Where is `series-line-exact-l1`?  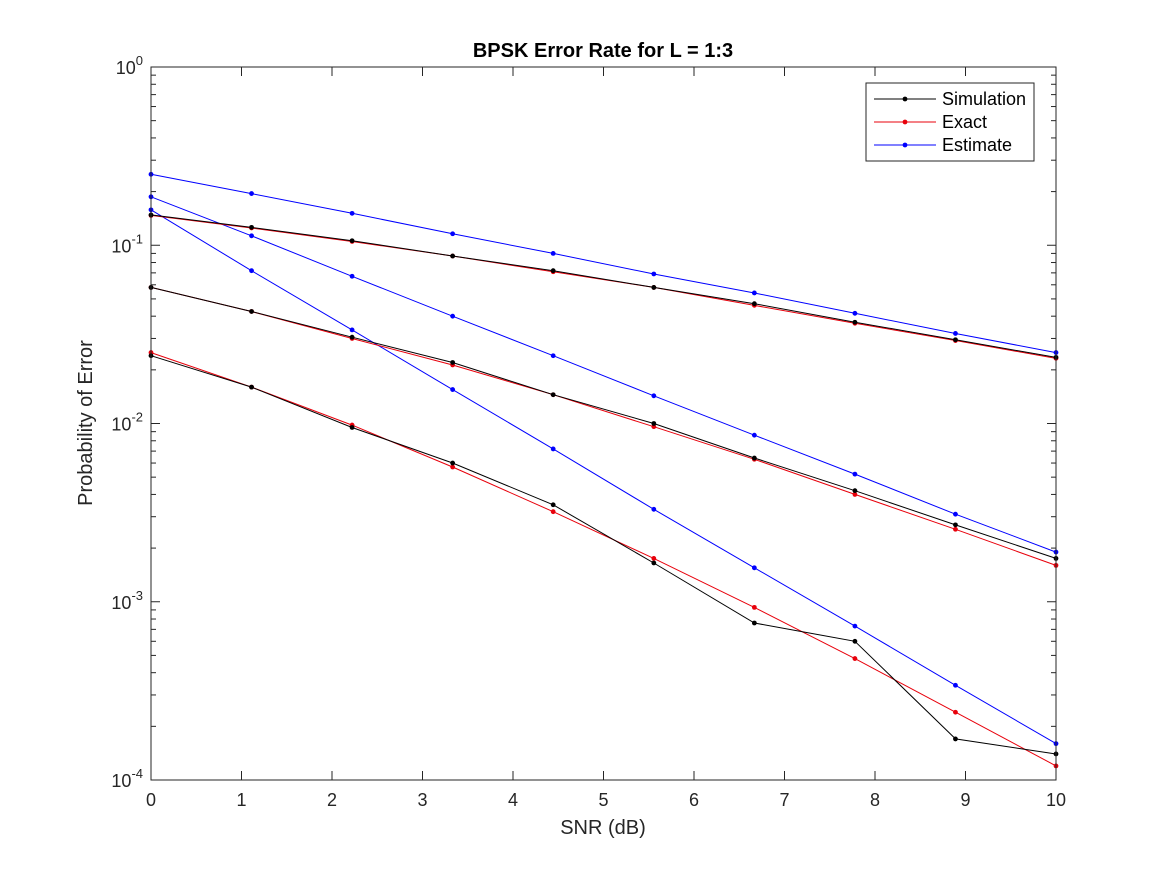
series-line-exact-l1 is located at coordinates (603, 286).